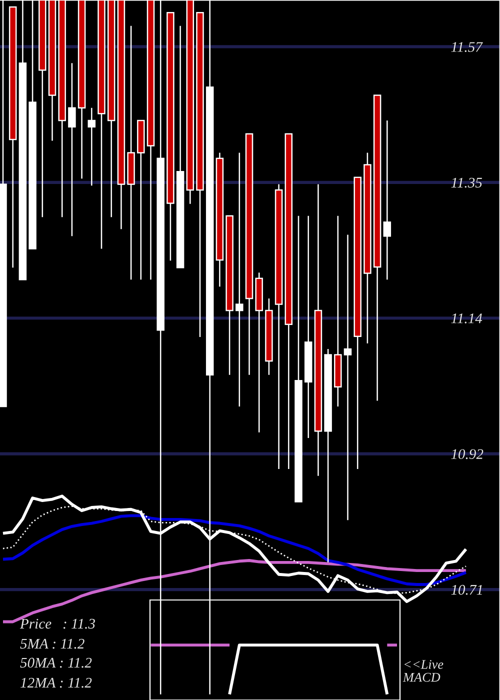 This screenshot has width=500, height=700. I want to click on line-series, so click(235, 550).